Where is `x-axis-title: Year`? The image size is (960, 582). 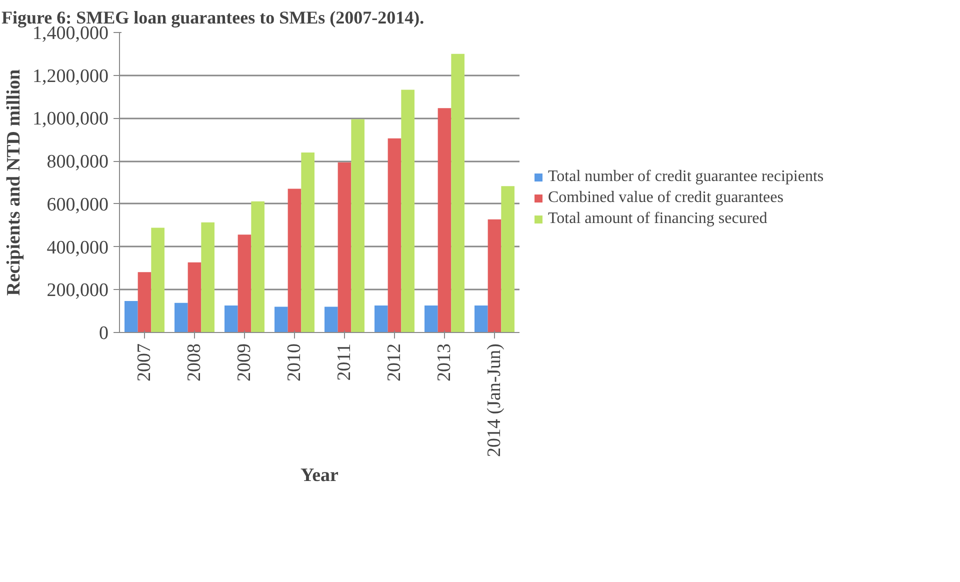
x-axis-title: Year is located at coordinates (320, 475).